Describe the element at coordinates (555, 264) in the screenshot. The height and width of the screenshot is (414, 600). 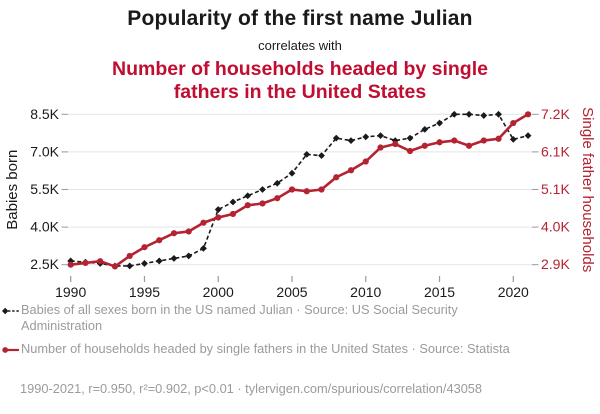
I see `svg-text: 2.9K` at that location.